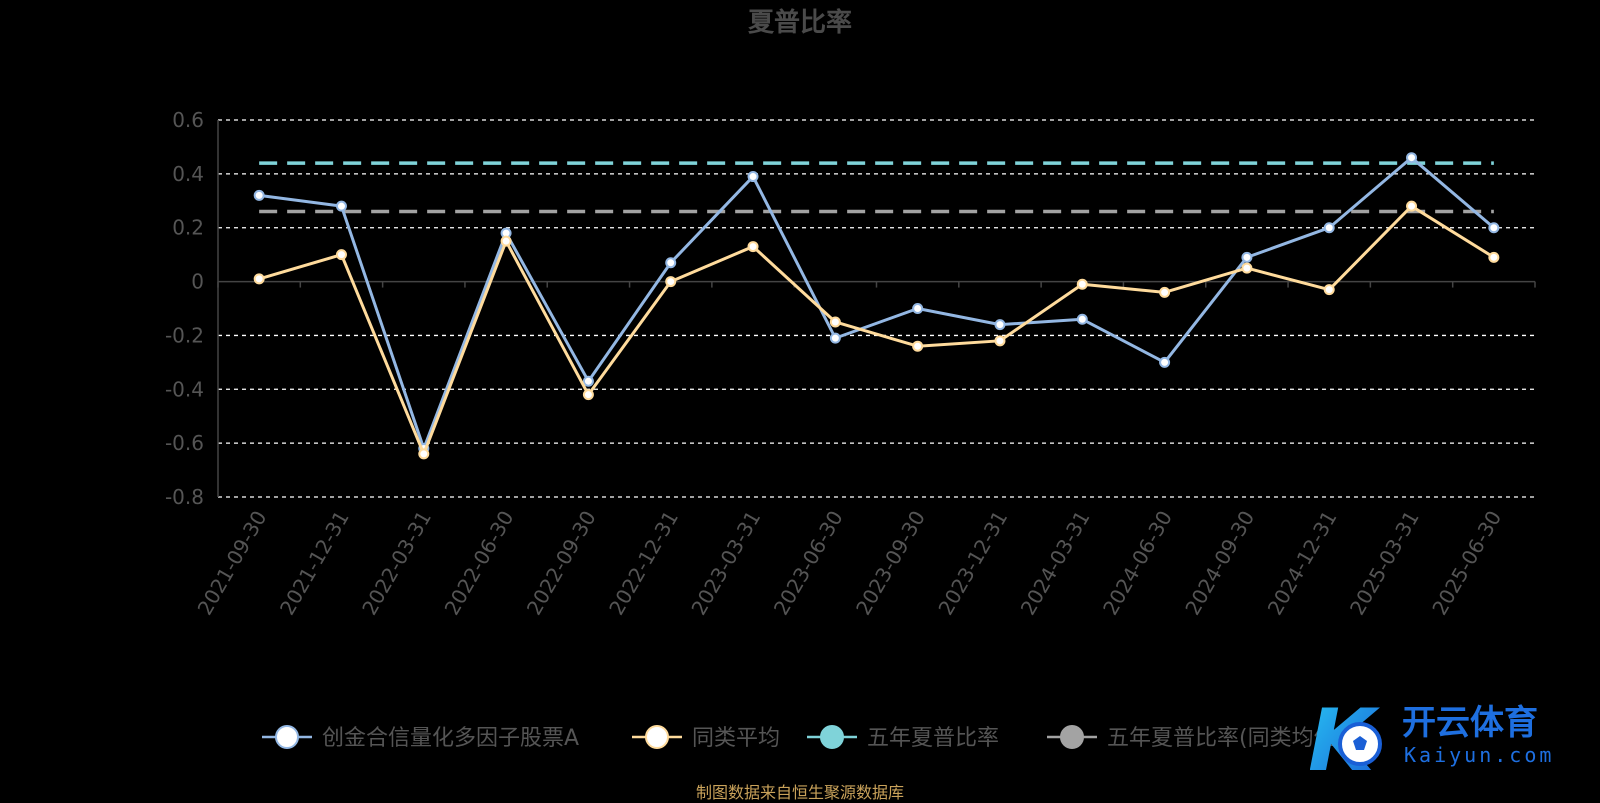  Describe the element at coordinates (561, 563) in the screenshot. I see `x-tick-label: 2022-09-30` at that location.